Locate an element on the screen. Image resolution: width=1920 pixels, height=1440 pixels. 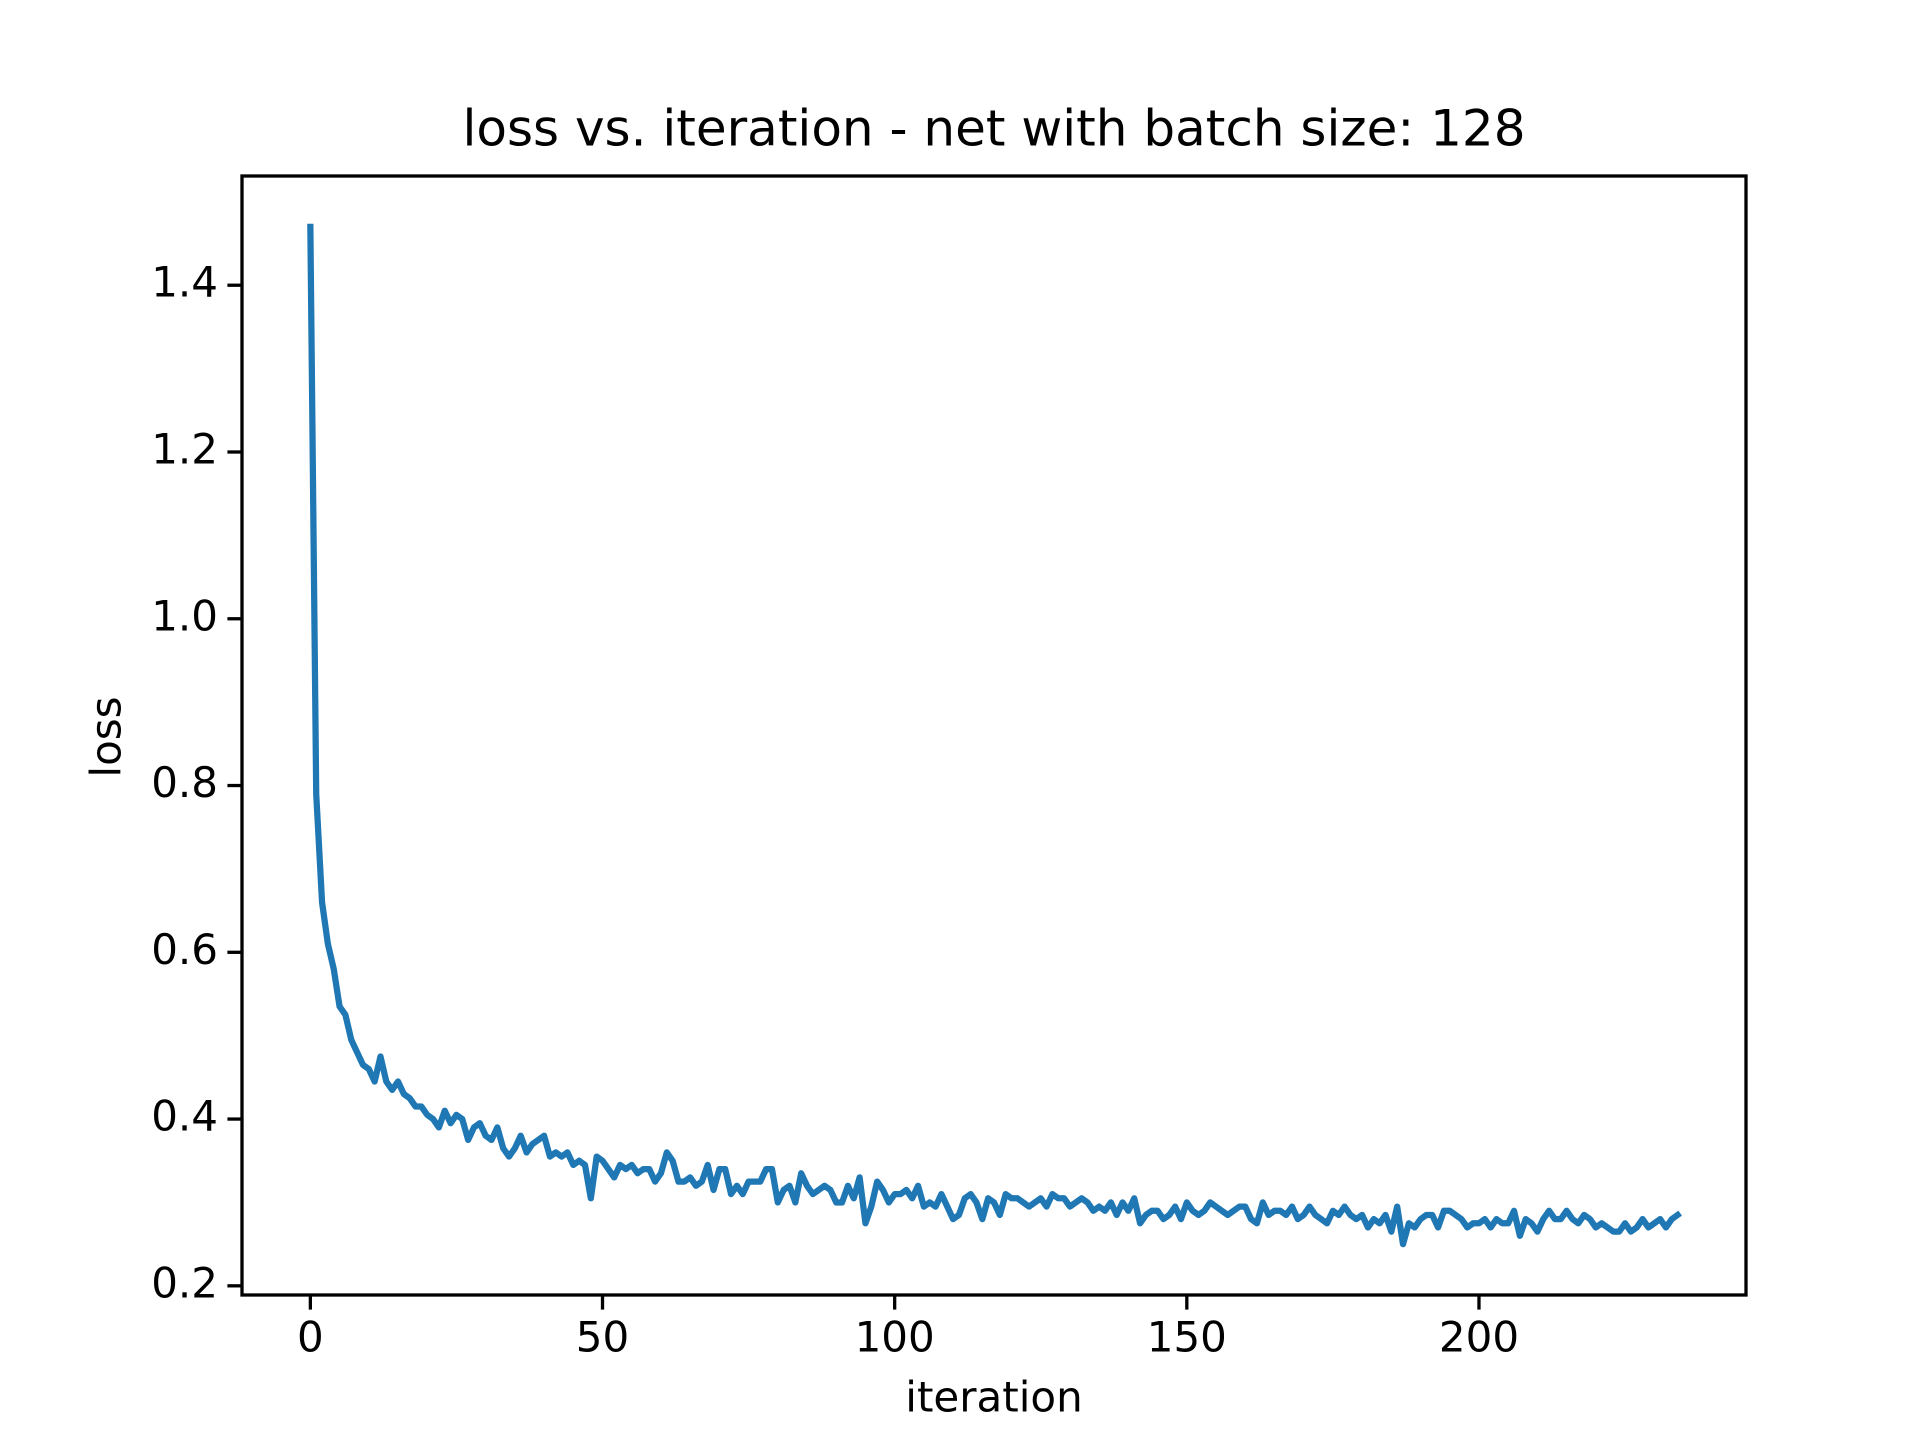
x-tick-label: 50 is located at coordinates (602, 1337).